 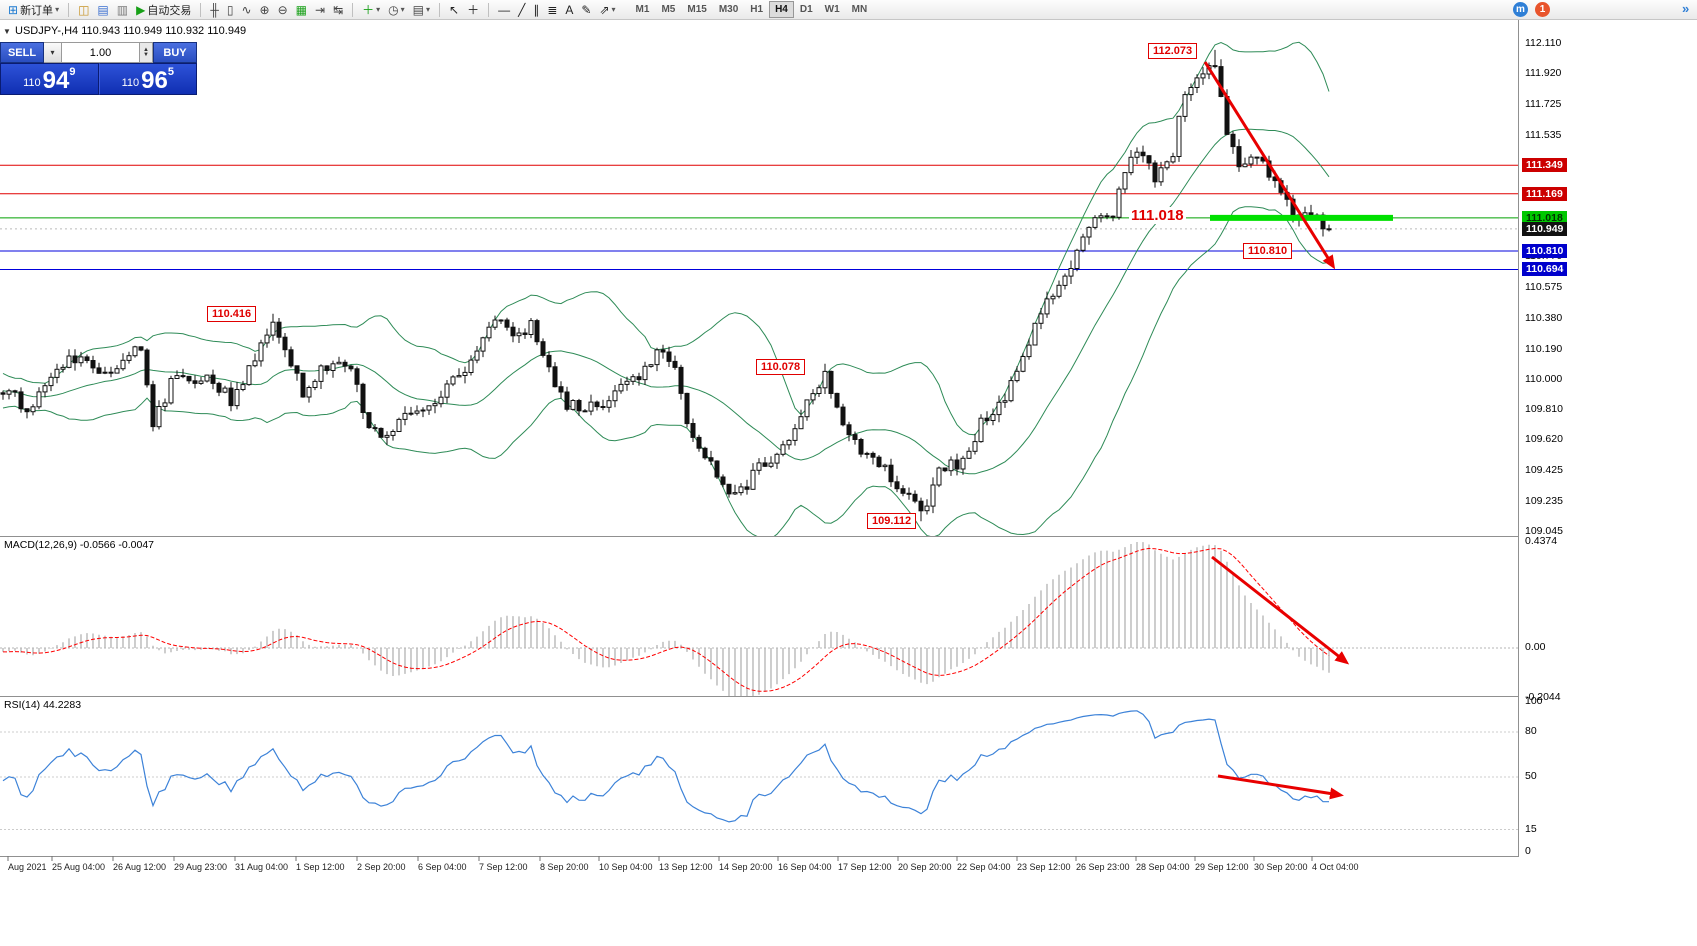 I want to click on time-axis-label: 8 Sep 20:00, so click(x=564, y=867).